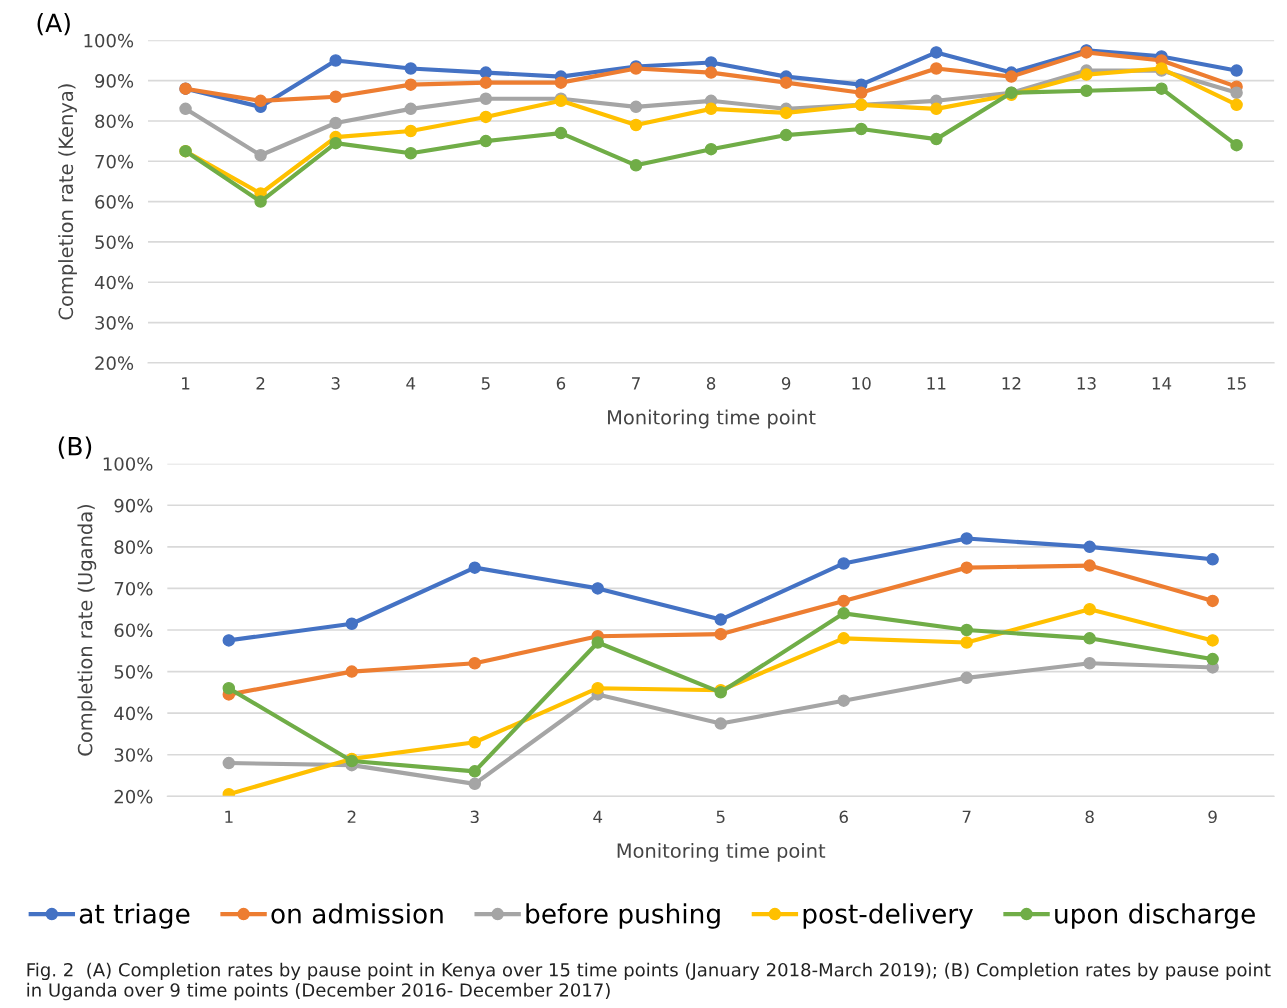 The image size is (1287, 1008). Describe the element at coordinates (649, 981) in the screenshot. I see `caption: Fig. 2 (A) Completion rates by pause point in Kenya over 15 time points (January 2018-March 2019); (B) Completion rates by pause point in Uganda over 9 time points (December 2016- December 2017)` at that location.